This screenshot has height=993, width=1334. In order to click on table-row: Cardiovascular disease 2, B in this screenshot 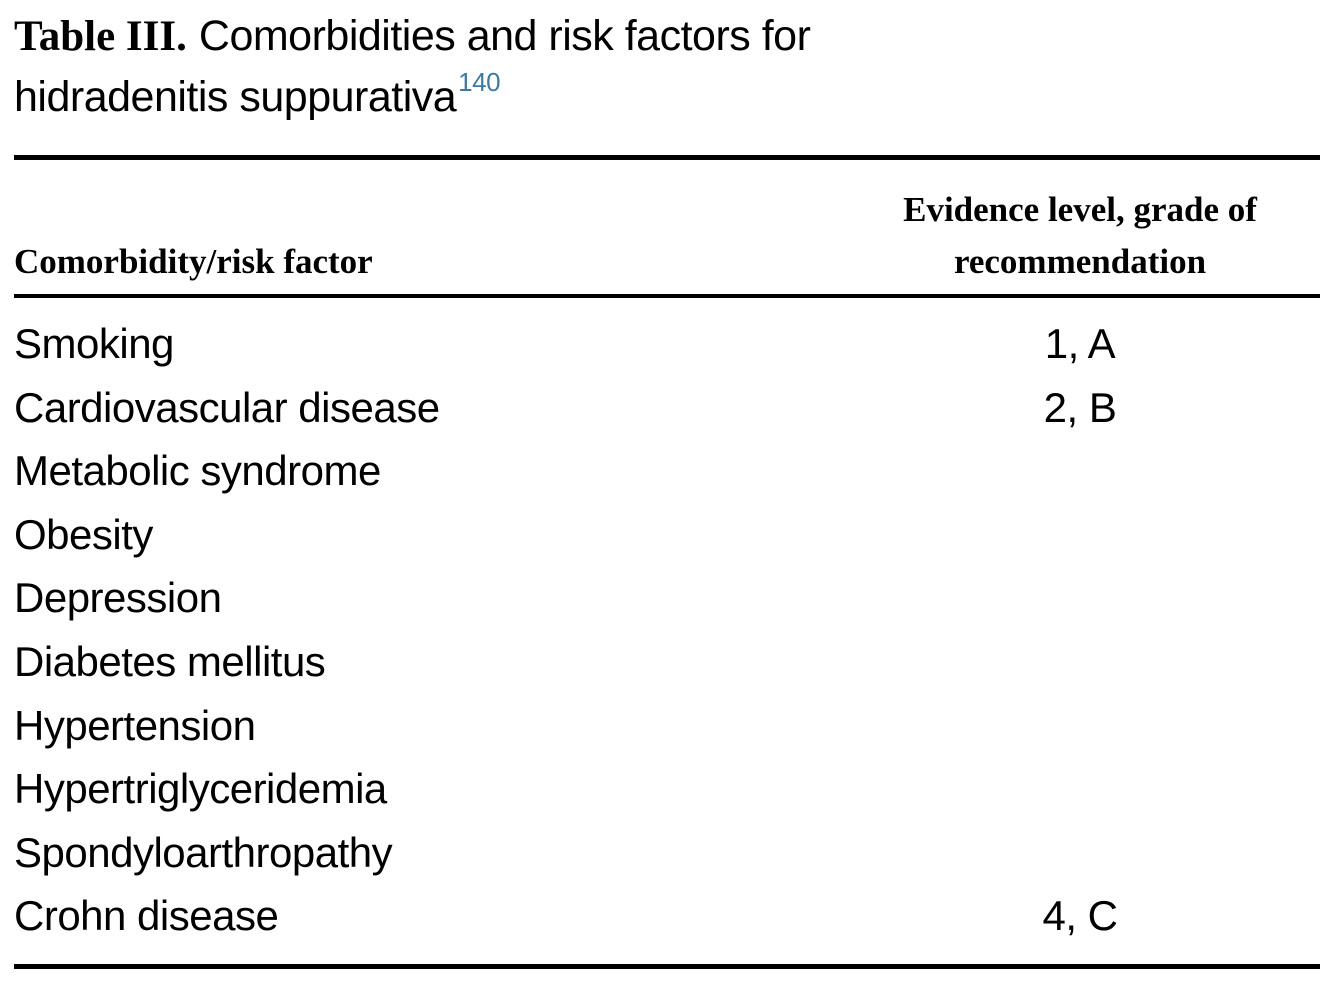, I will do `click(667, 408)`.